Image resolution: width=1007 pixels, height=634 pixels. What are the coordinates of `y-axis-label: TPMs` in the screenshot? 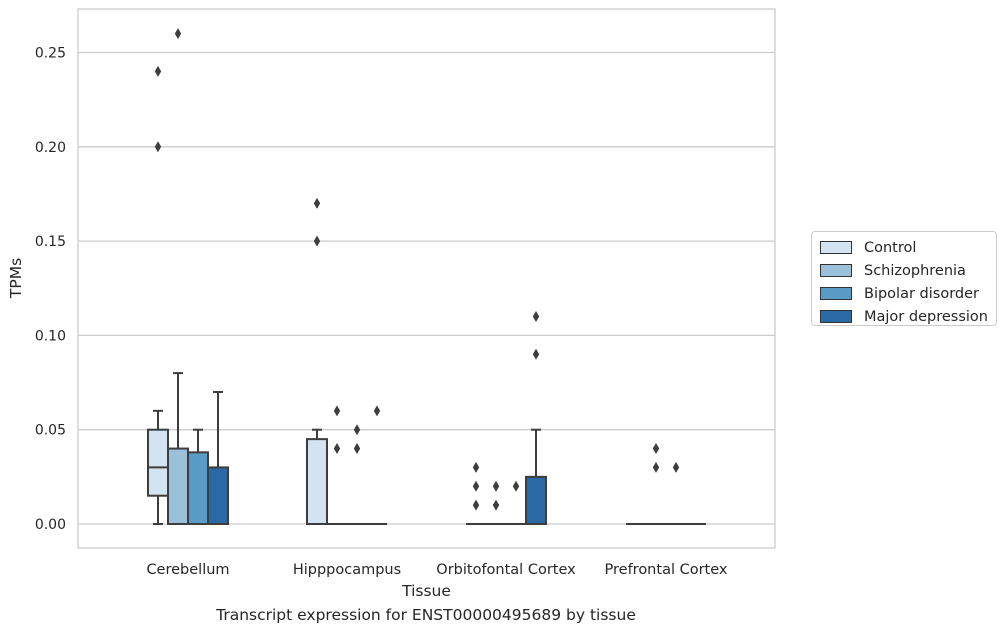 It's located at (16, 278).